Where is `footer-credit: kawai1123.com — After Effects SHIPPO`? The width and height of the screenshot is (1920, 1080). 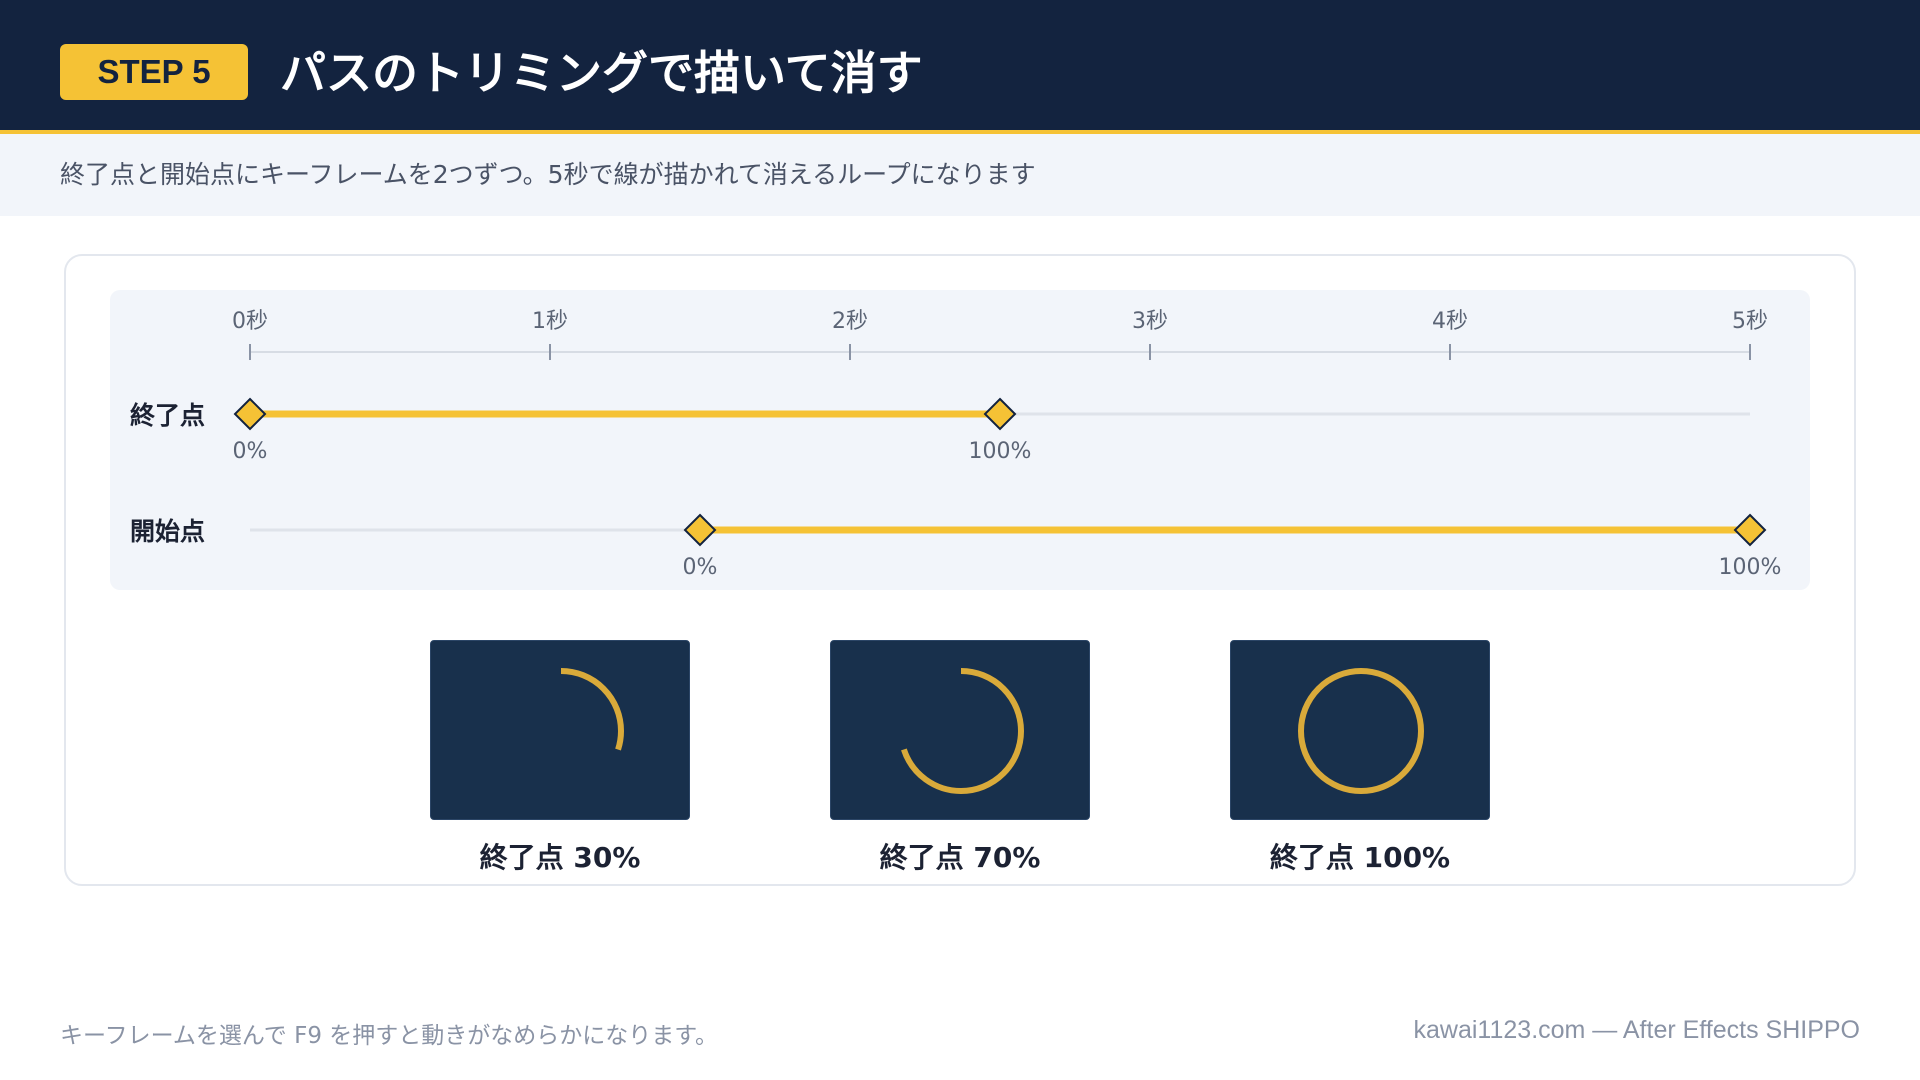 footer-credit: kawai1123.com — After Effects SHIPPO is located at coordinates (1636, 1030).